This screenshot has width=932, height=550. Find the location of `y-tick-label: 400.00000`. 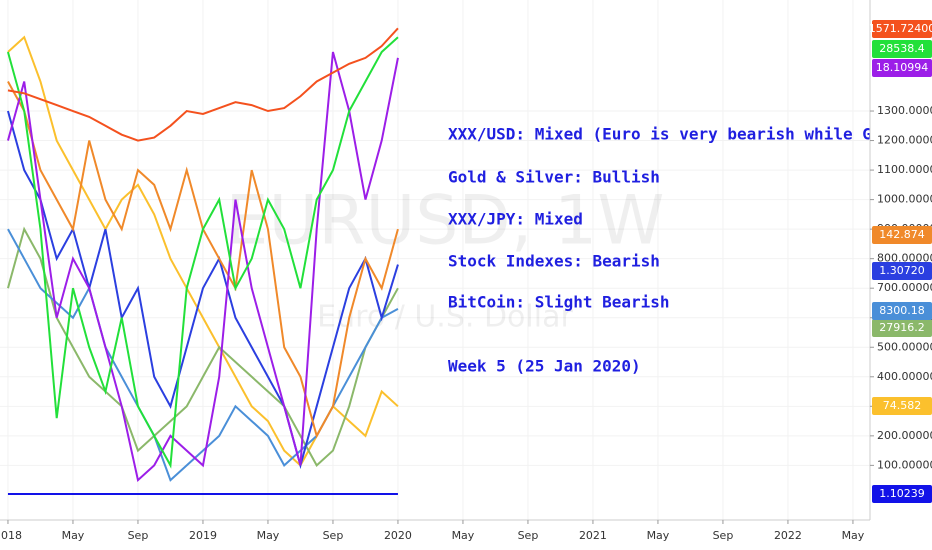

y-tick-label: 400.00000 is located at coordinates (904, 376).